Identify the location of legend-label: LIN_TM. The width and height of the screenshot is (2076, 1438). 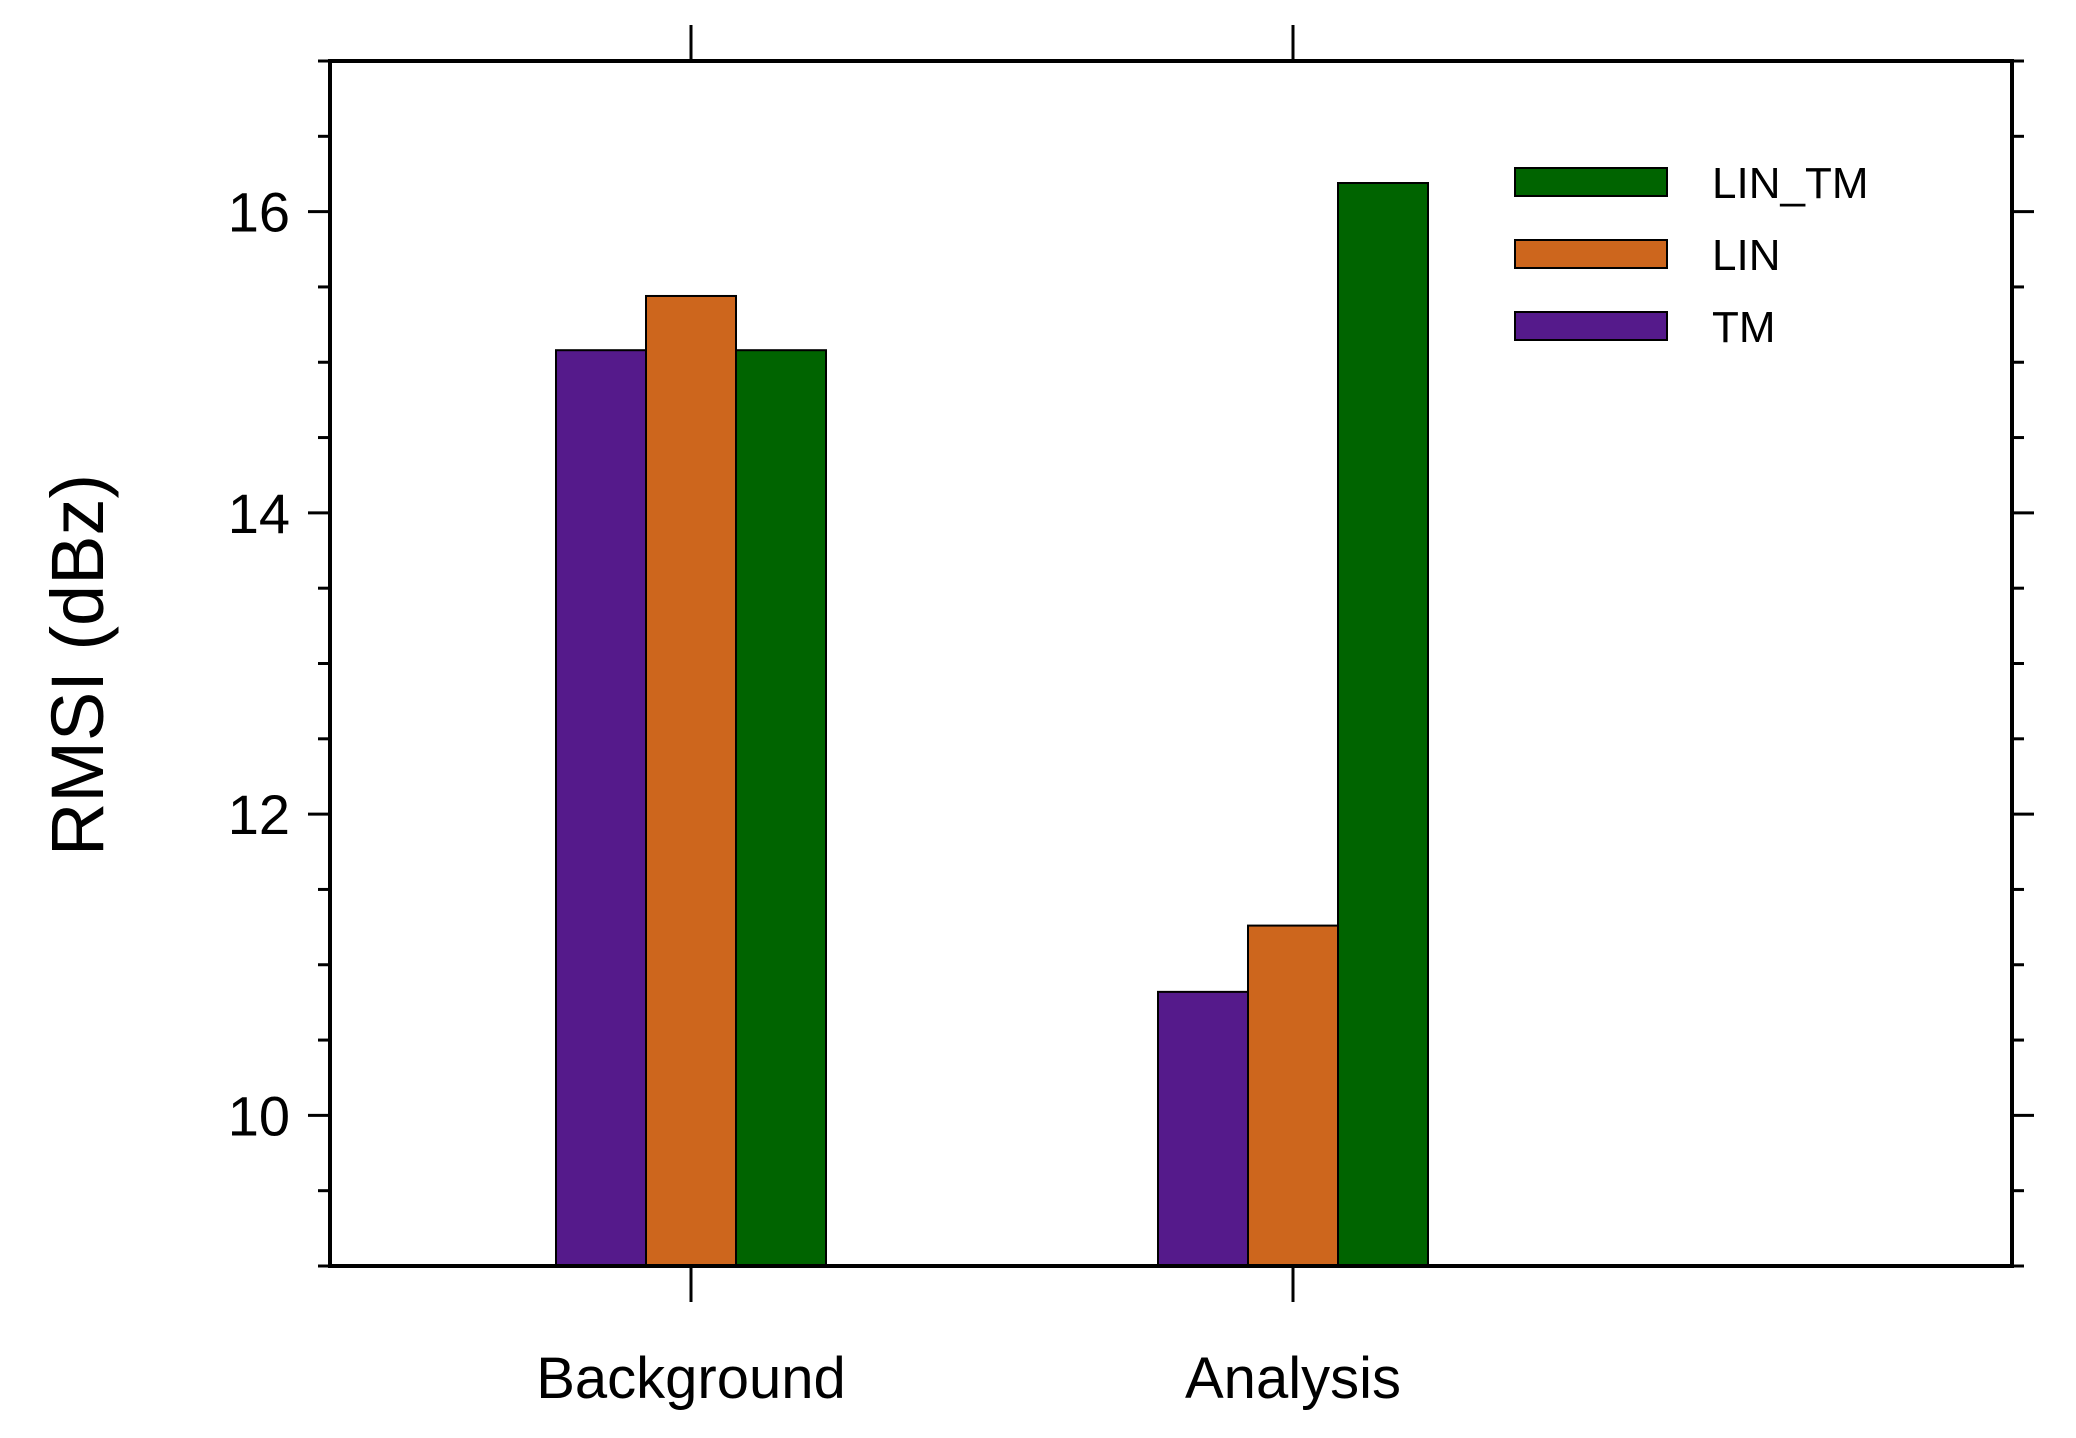
(1790, 183).